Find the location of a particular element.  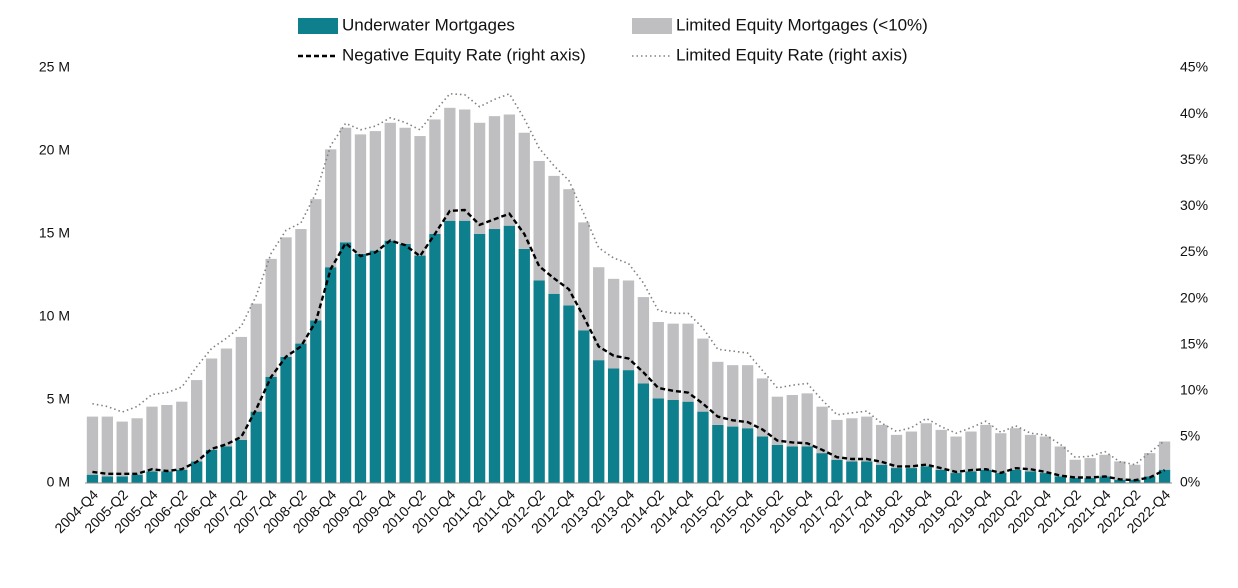

y2-tick-label: 5% is located at coordinates (1190, 436).